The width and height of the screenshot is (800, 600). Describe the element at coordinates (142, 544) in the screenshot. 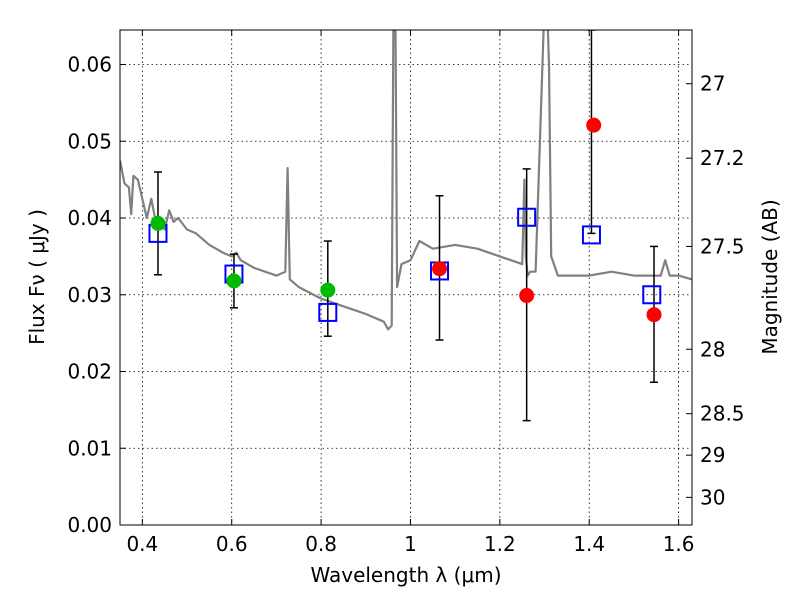

I see `x-tick-label: 0.4` at that location.